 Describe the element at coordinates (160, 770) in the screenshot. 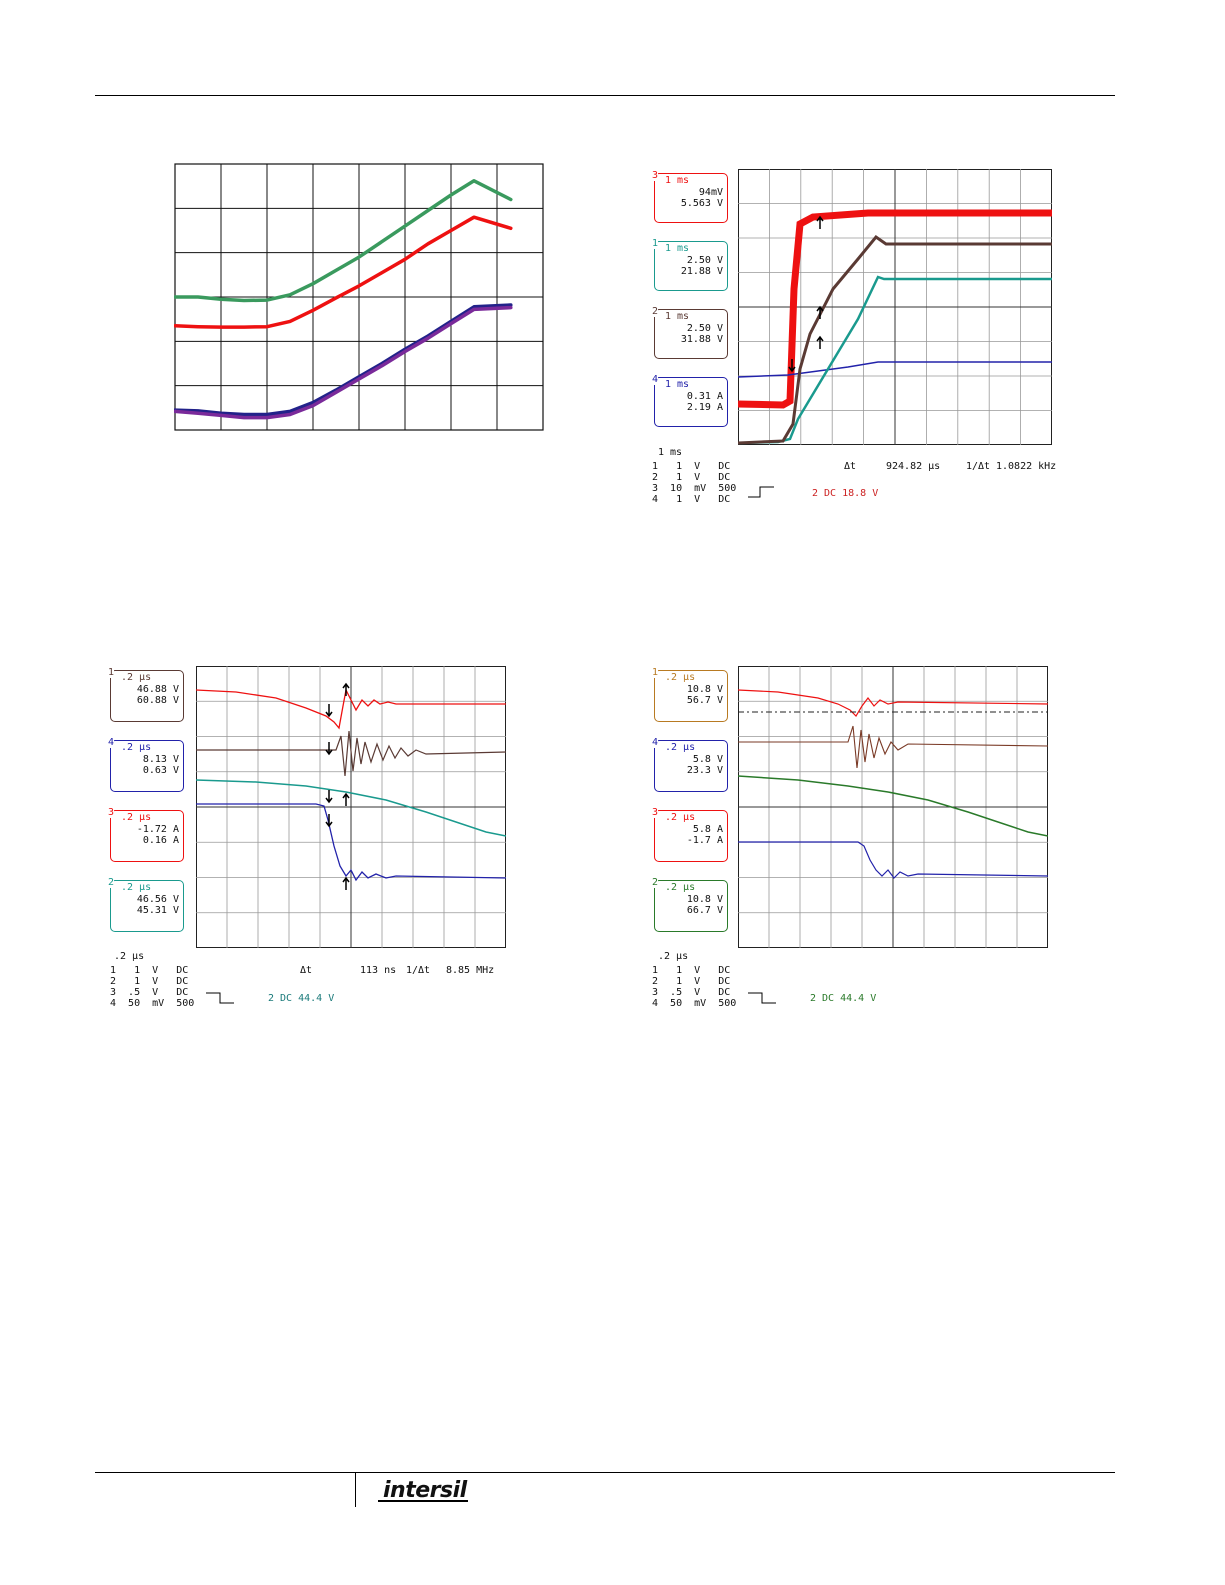

I see `channel-value-2: 0.63 V` at that location.